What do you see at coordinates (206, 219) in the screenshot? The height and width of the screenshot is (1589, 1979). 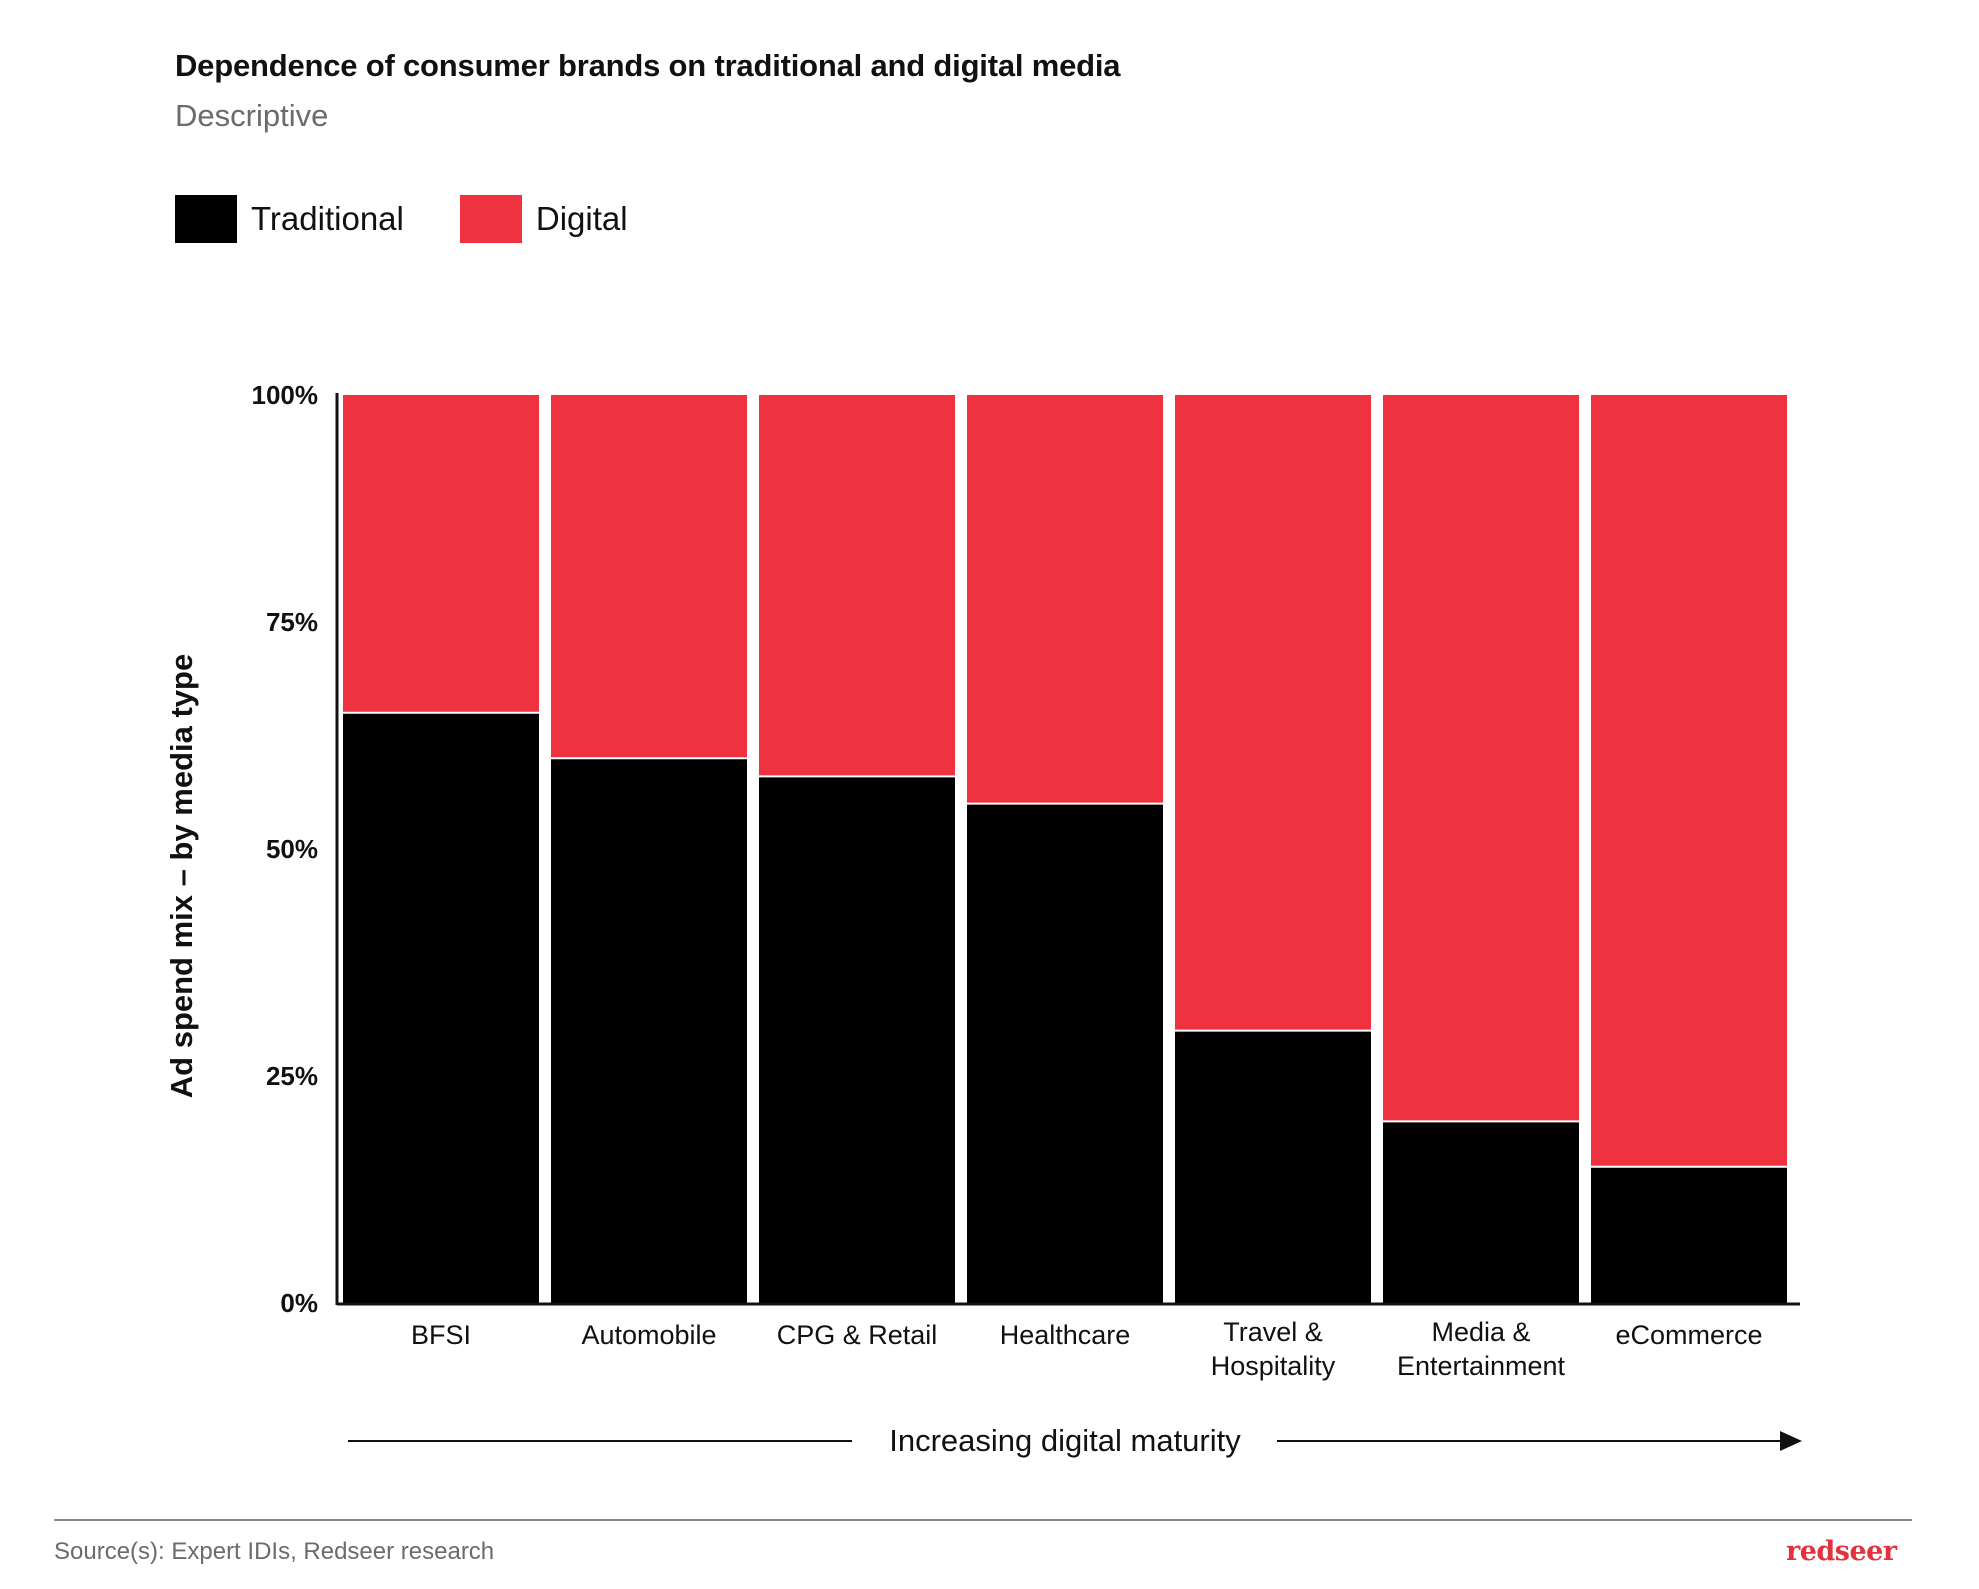 I see `legend-swatch-traditional` at bounding box center [206, 219].